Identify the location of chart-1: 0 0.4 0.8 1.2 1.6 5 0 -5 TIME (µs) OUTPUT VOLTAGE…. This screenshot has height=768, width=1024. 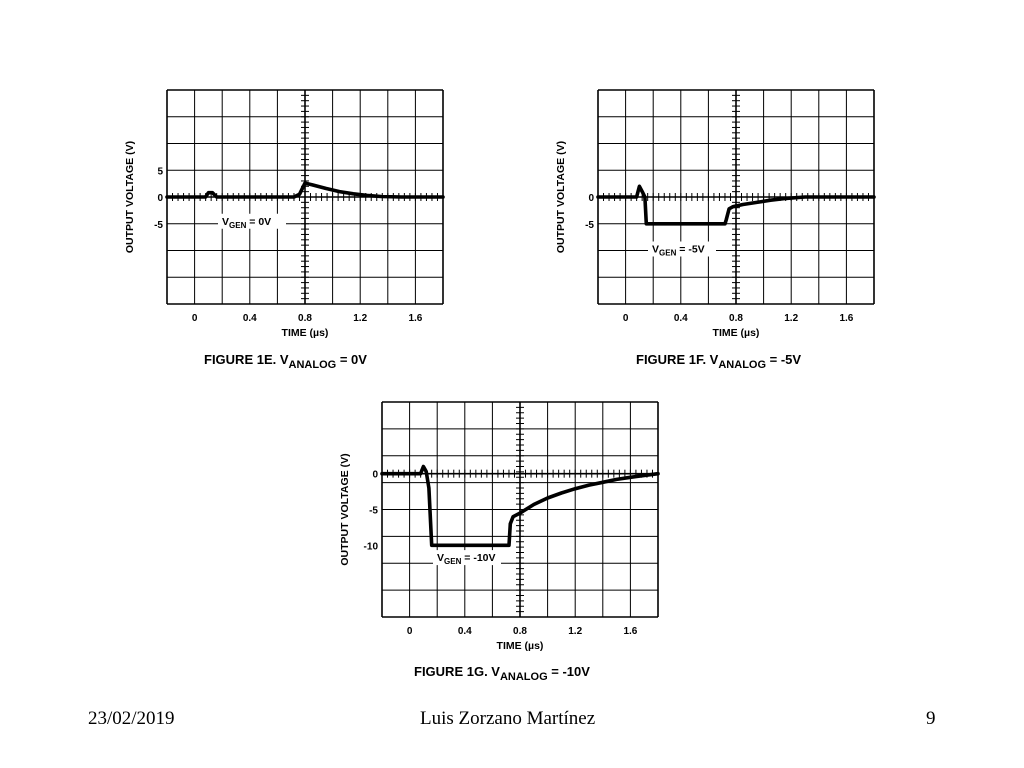
(284, 230).